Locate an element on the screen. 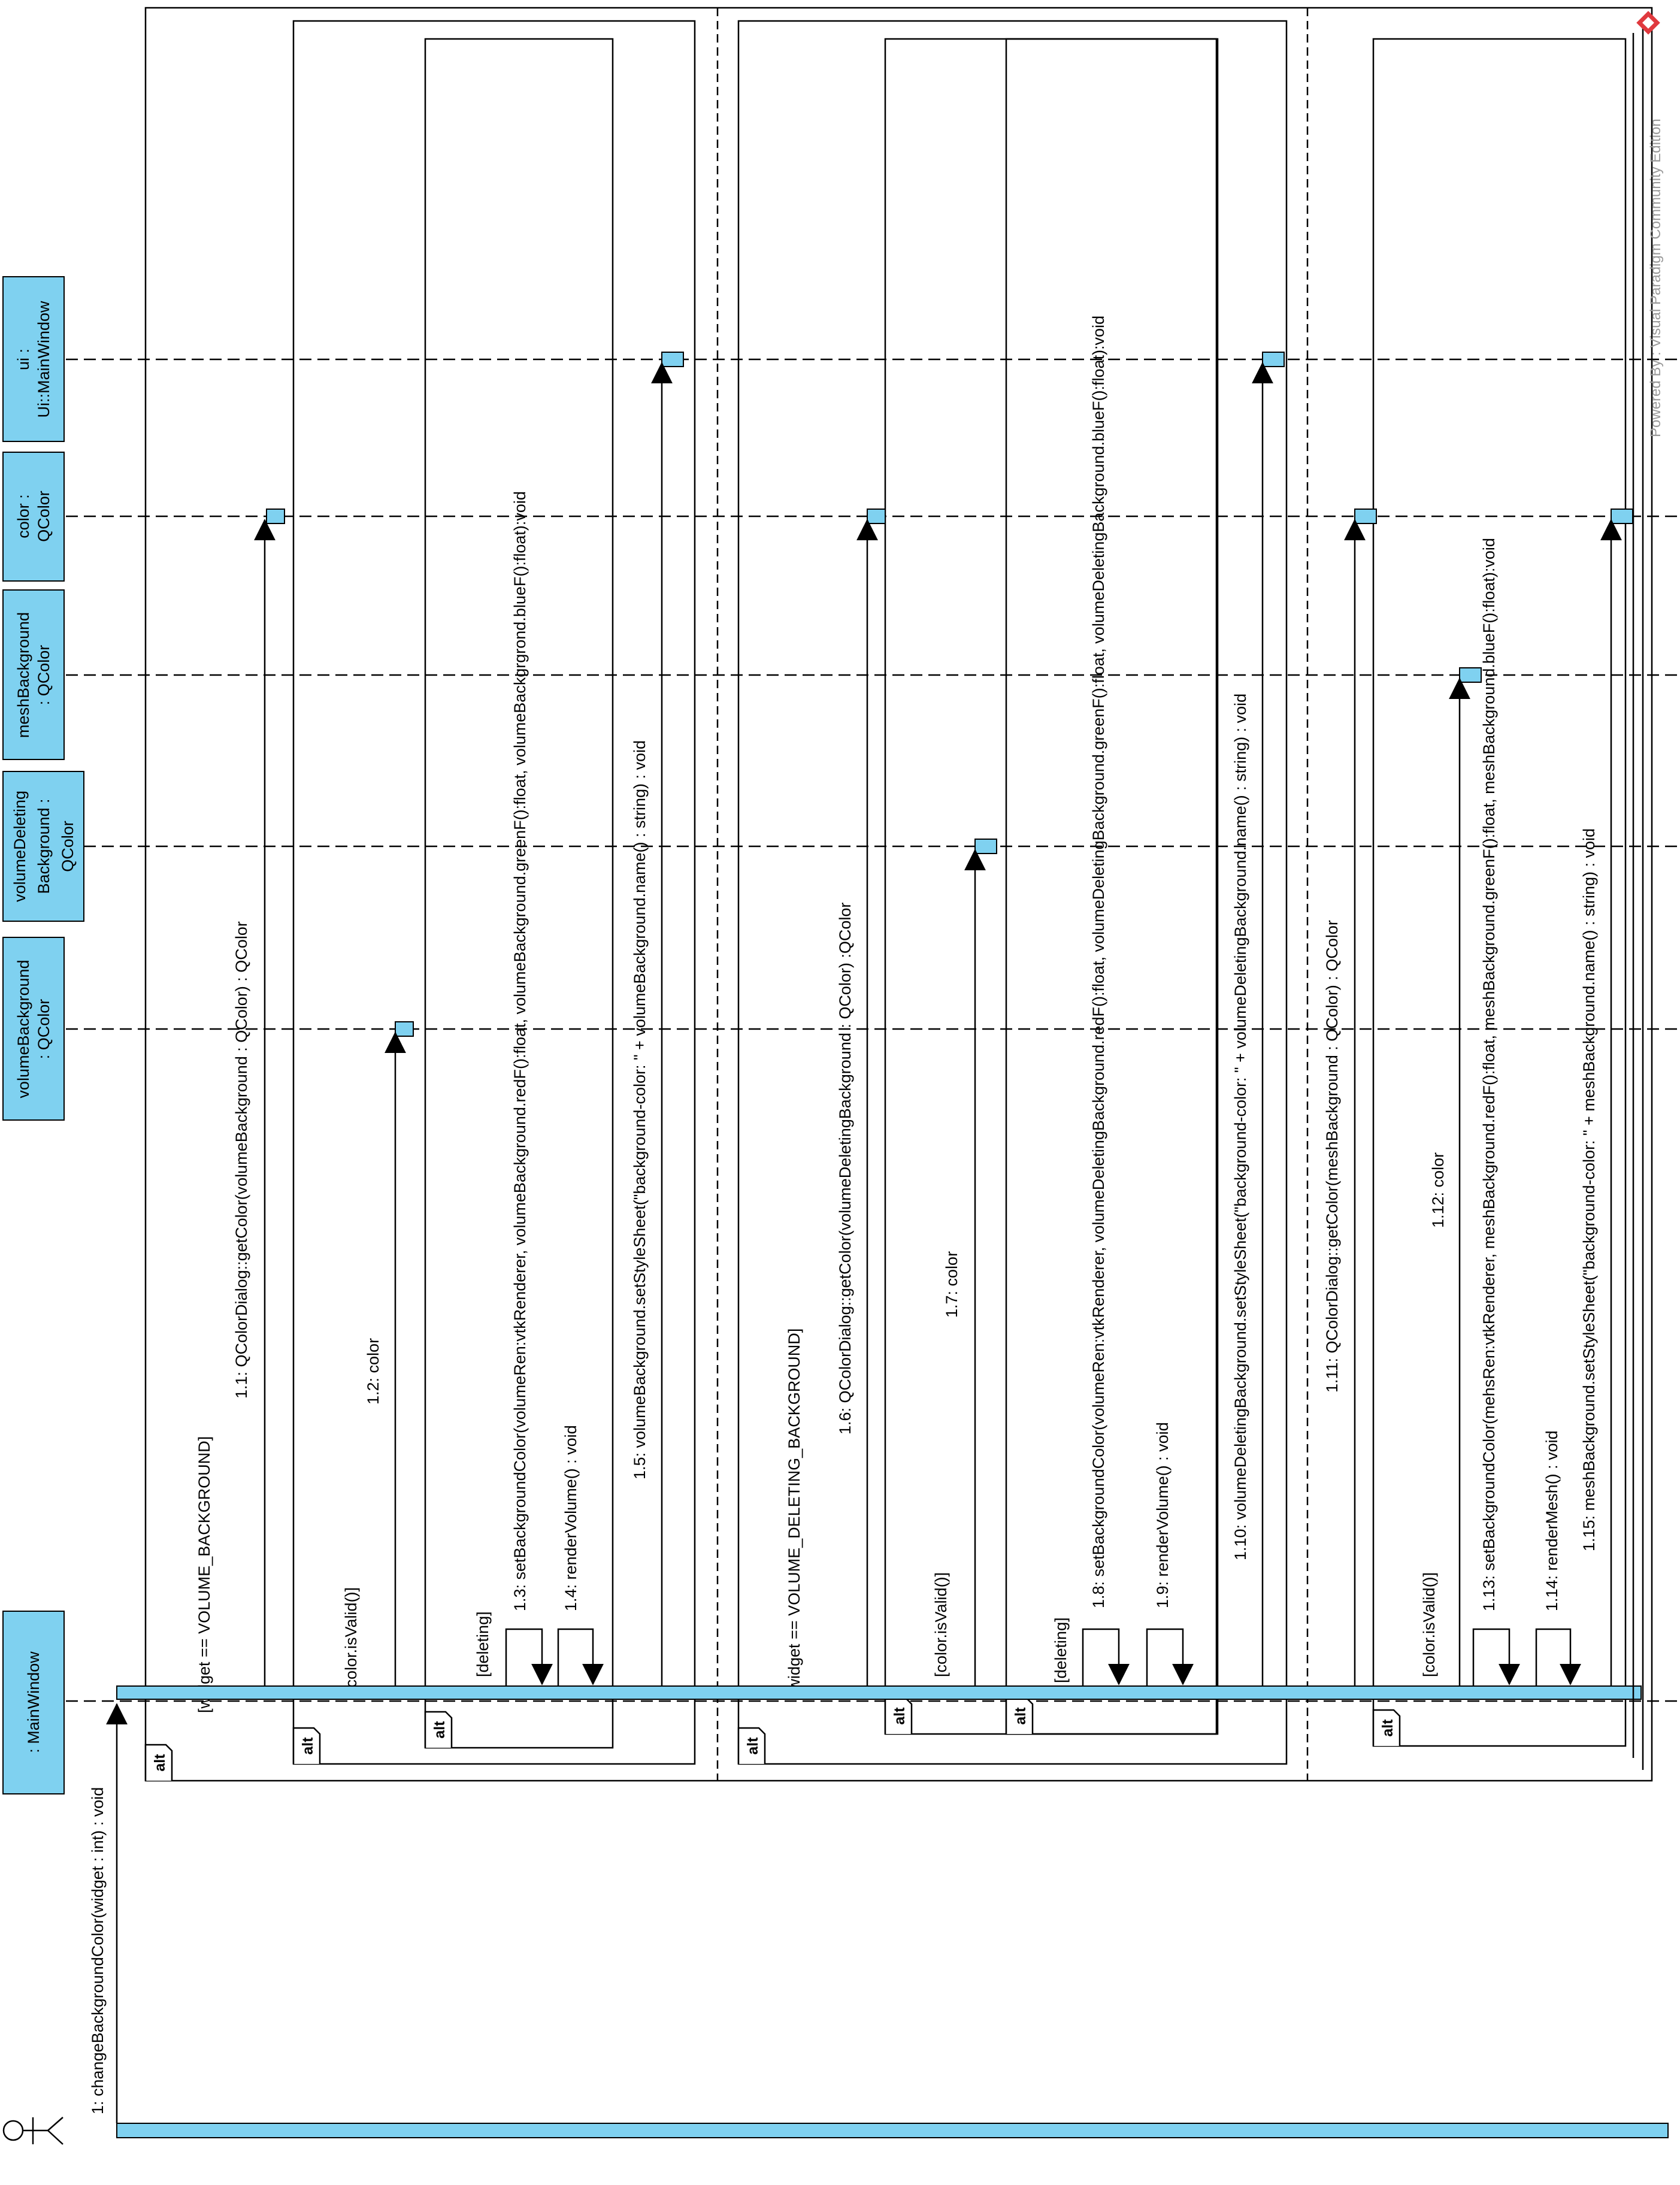 This screenshot has width=1680, height=2185. participant-label-line-2: QColor is located at coordinates (44, 516).